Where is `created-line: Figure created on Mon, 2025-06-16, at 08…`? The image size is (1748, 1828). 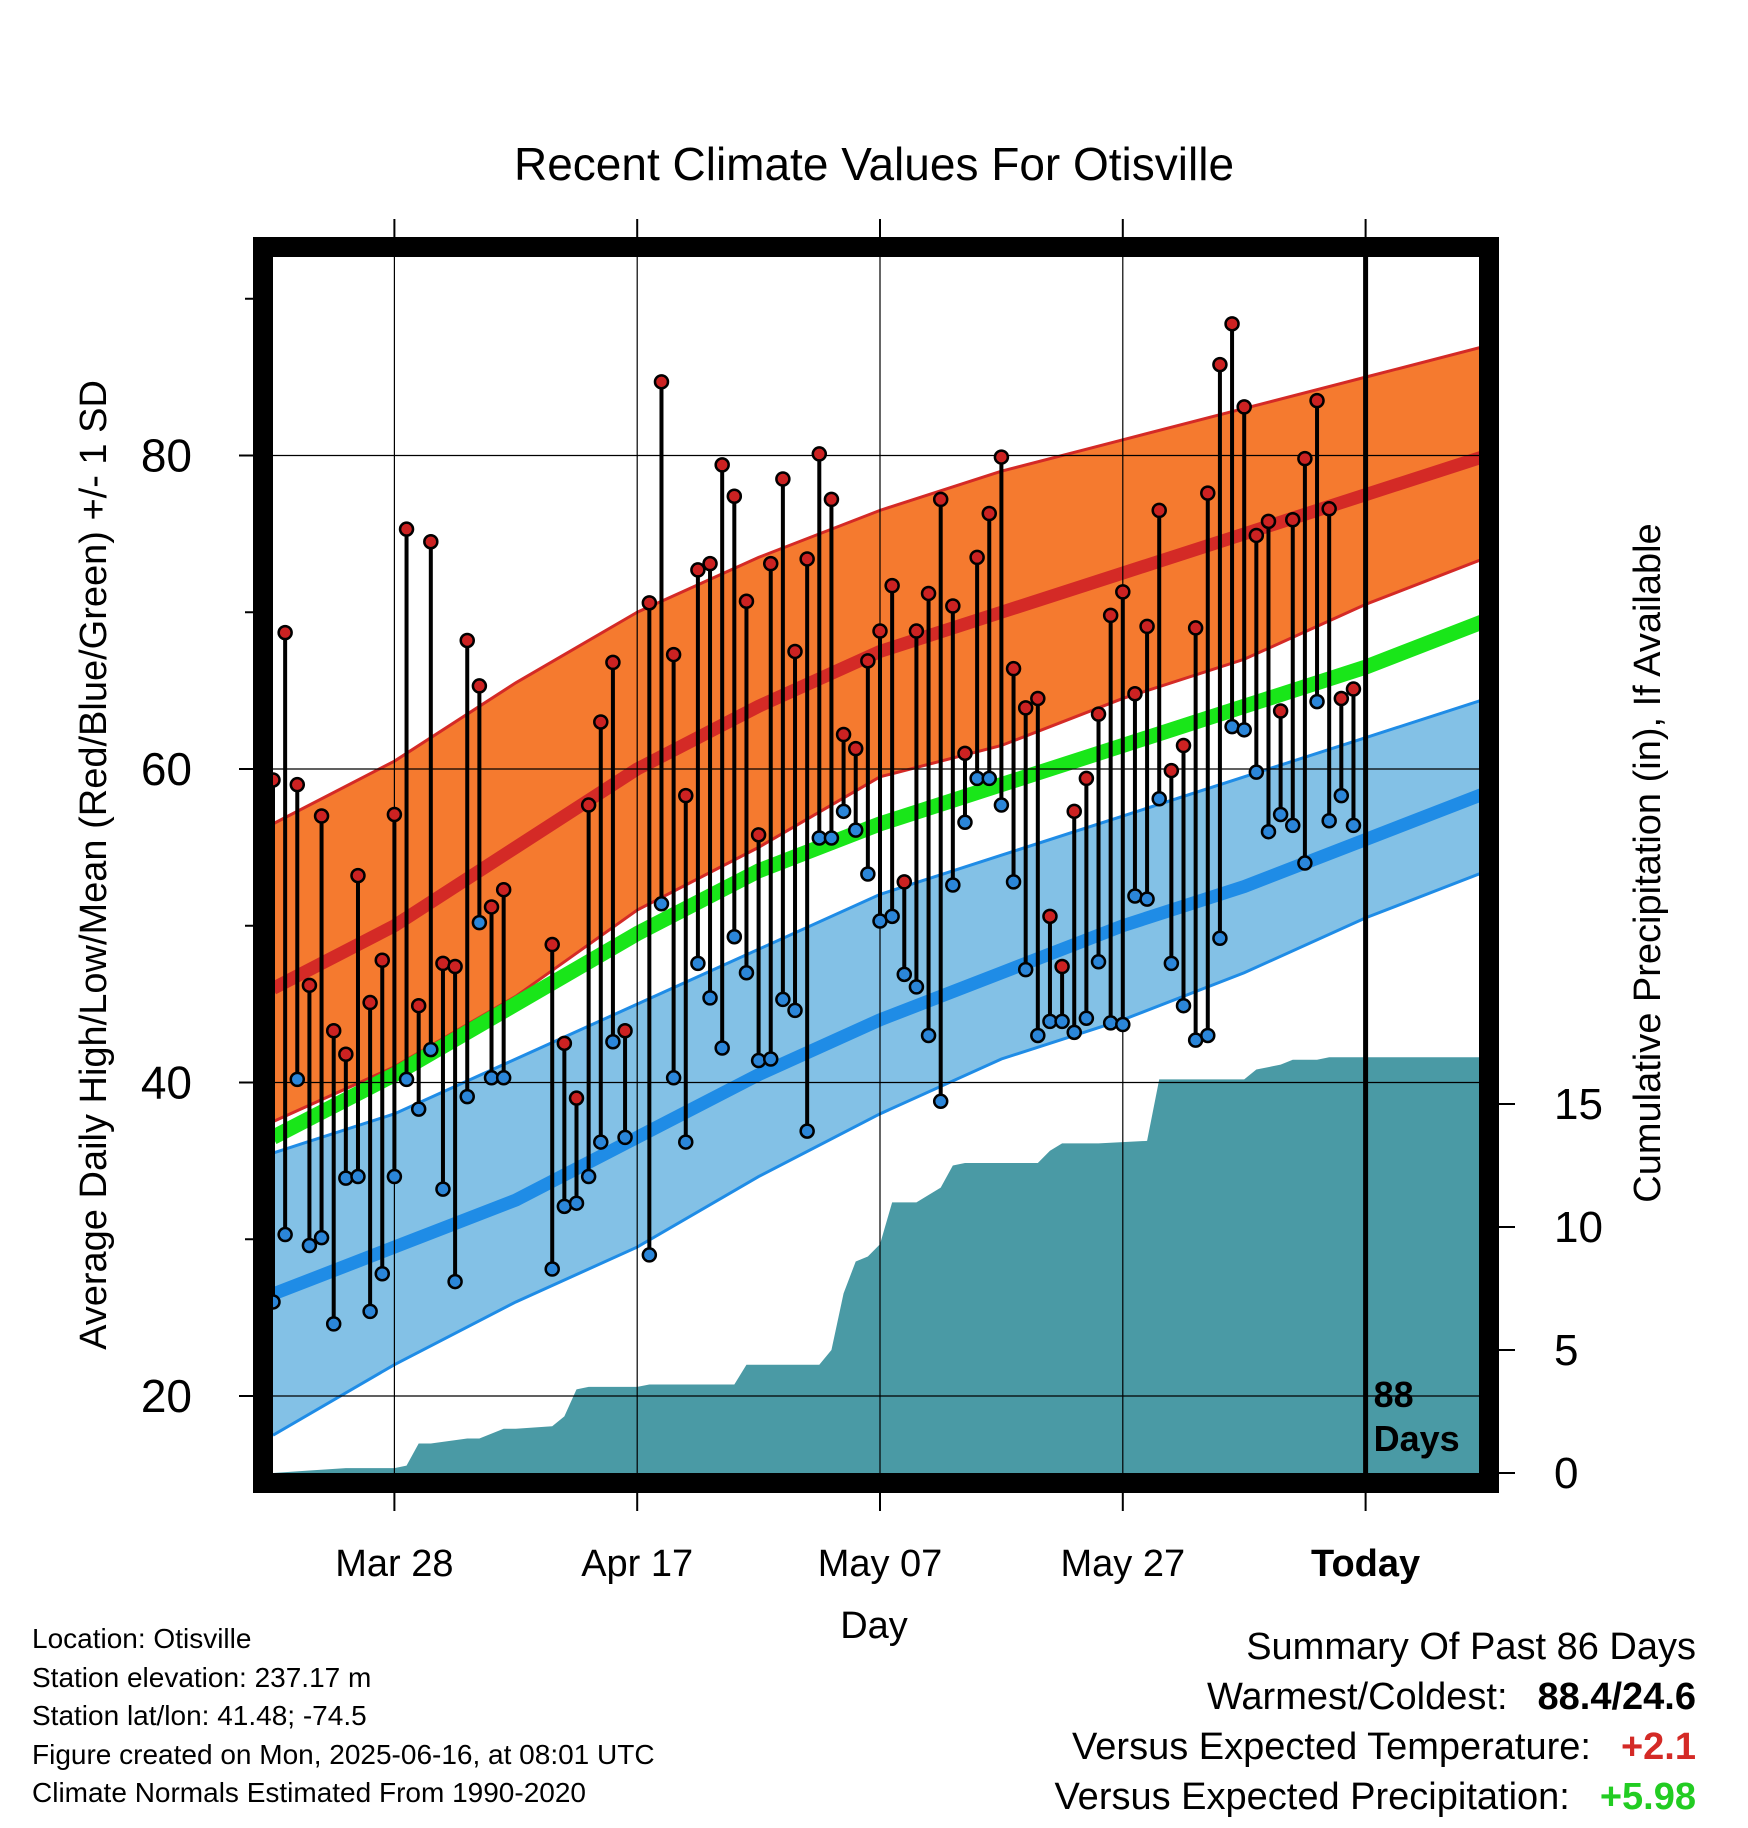 created-line: Figure created on Mon, 2025-06-16, at 08… is located at coordinates (343, 1754).